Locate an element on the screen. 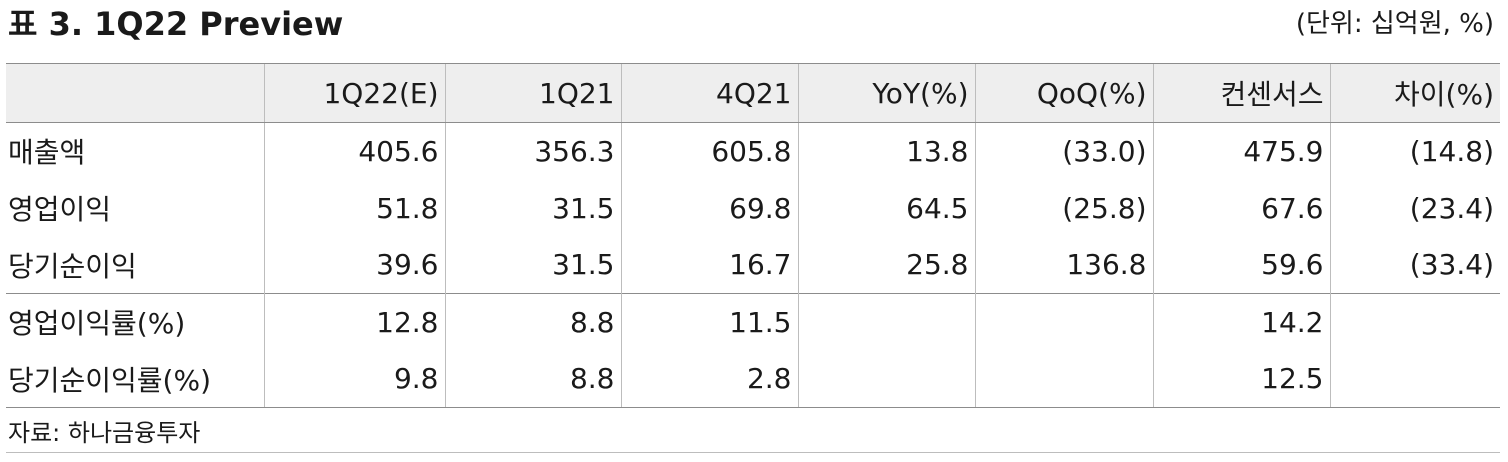  table-cell: (33.0) is located at coordinates (1063, 151).